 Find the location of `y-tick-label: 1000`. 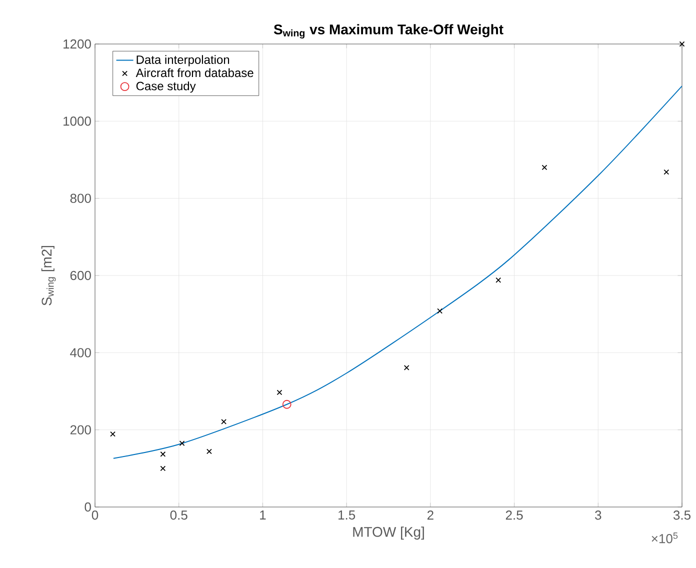

y-tick-label: 1000 is located at coordinates (77, 121).